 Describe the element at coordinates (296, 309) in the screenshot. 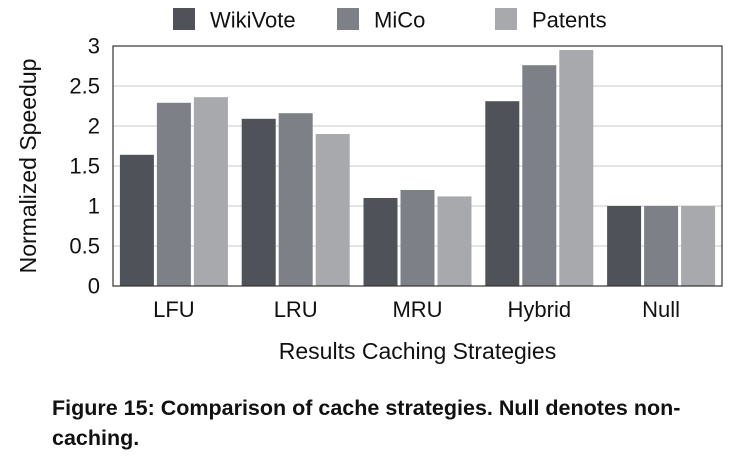

I see `x-tick-label: LRU` at that location.